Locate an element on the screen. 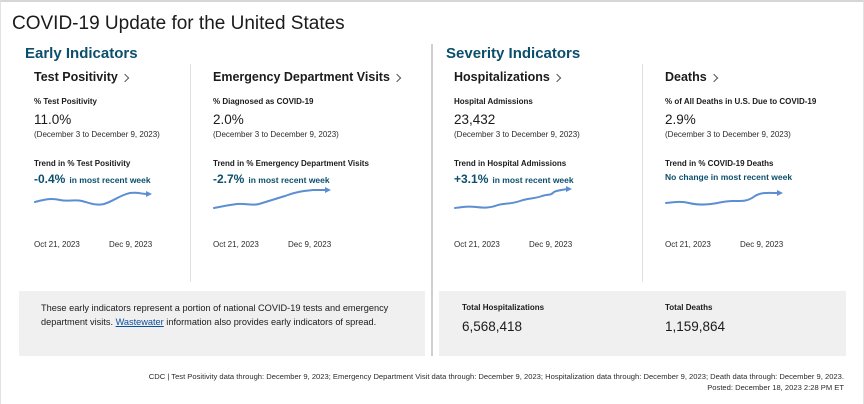  card-title-label: Hospitalizations is located at coordinates (502, 77).